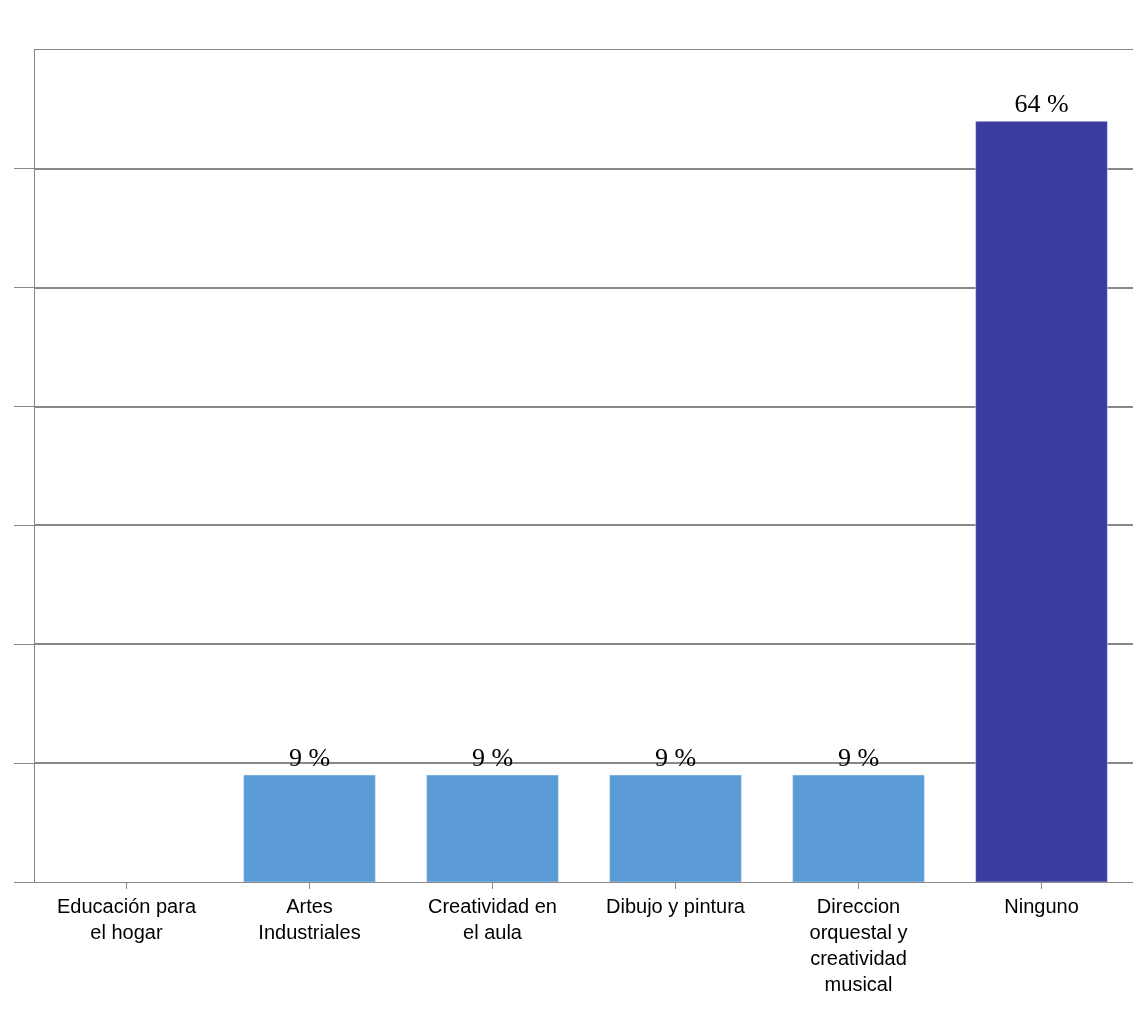  What do you see at coordinates (1041, 104) in the screenshot?
I see `data-label: 64 %` at bounding box center [1041, 104].